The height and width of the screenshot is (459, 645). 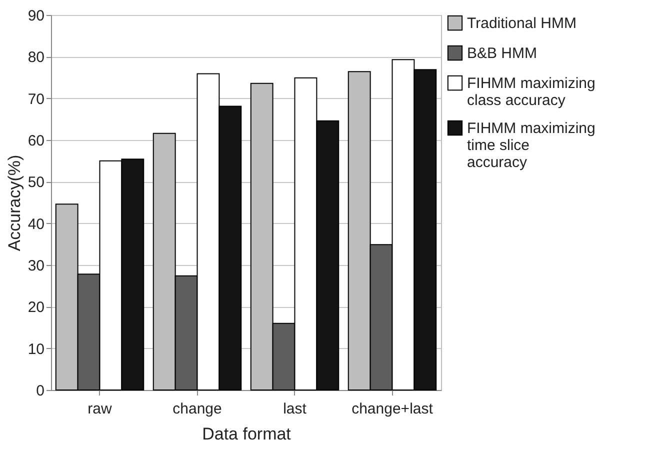 I want to click on y-tick-label: 60, so click(x=36, y=141).